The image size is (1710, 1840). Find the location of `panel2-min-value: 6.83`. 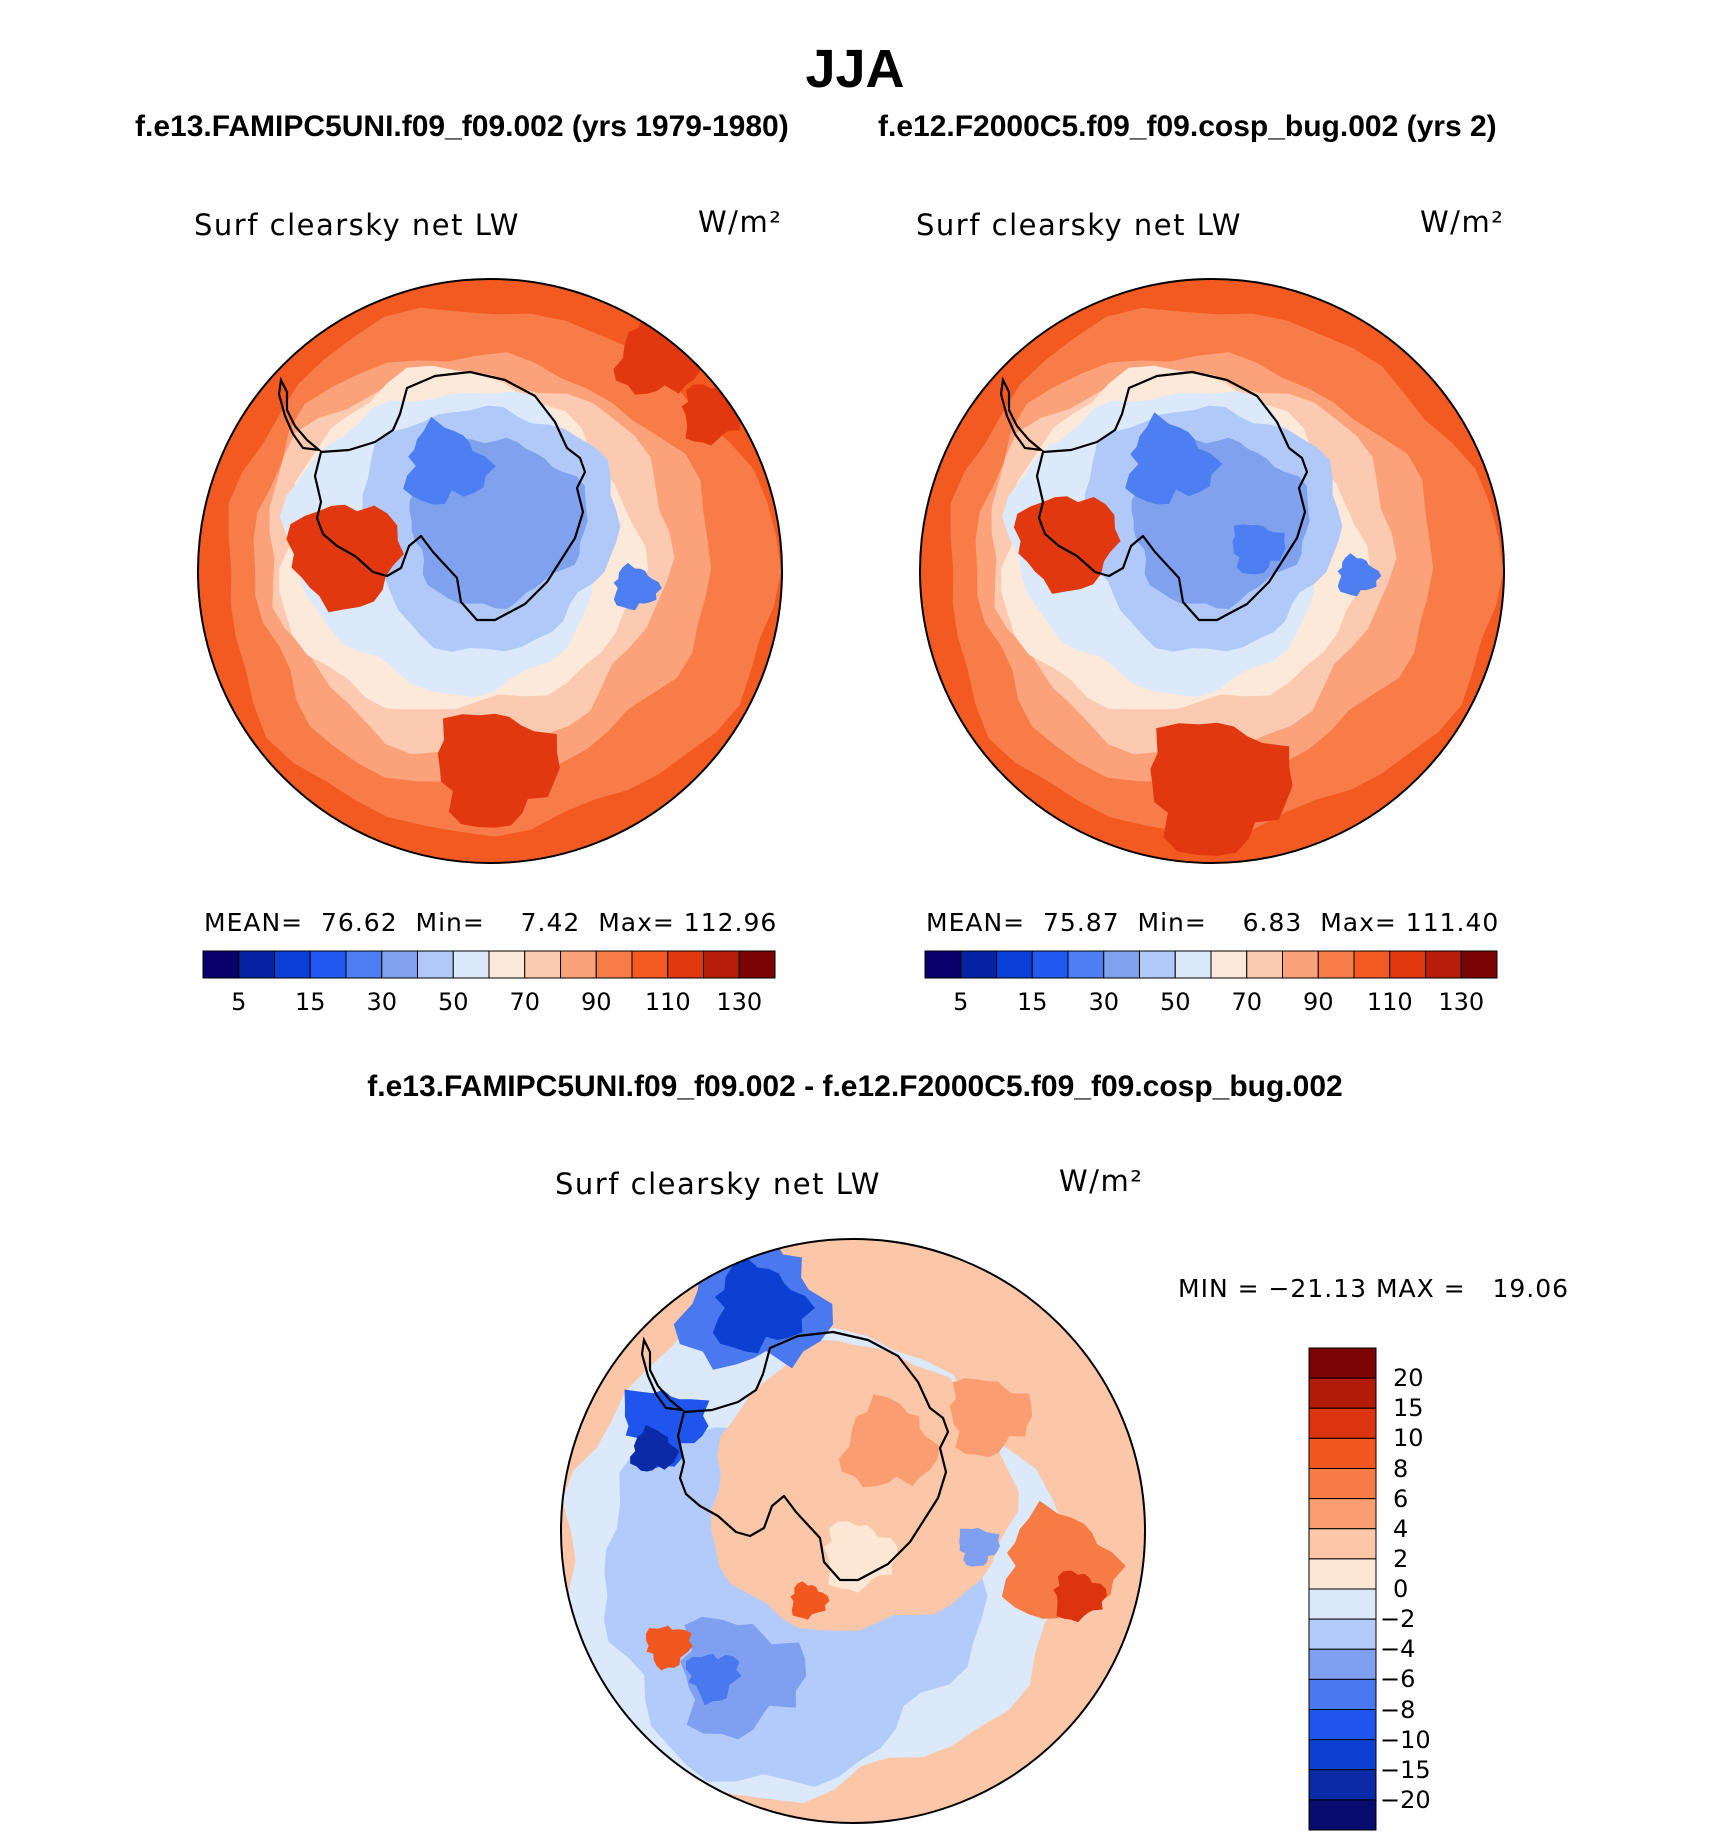

panel2-min-value: 6.83 is located at coordinates (1272, 922).